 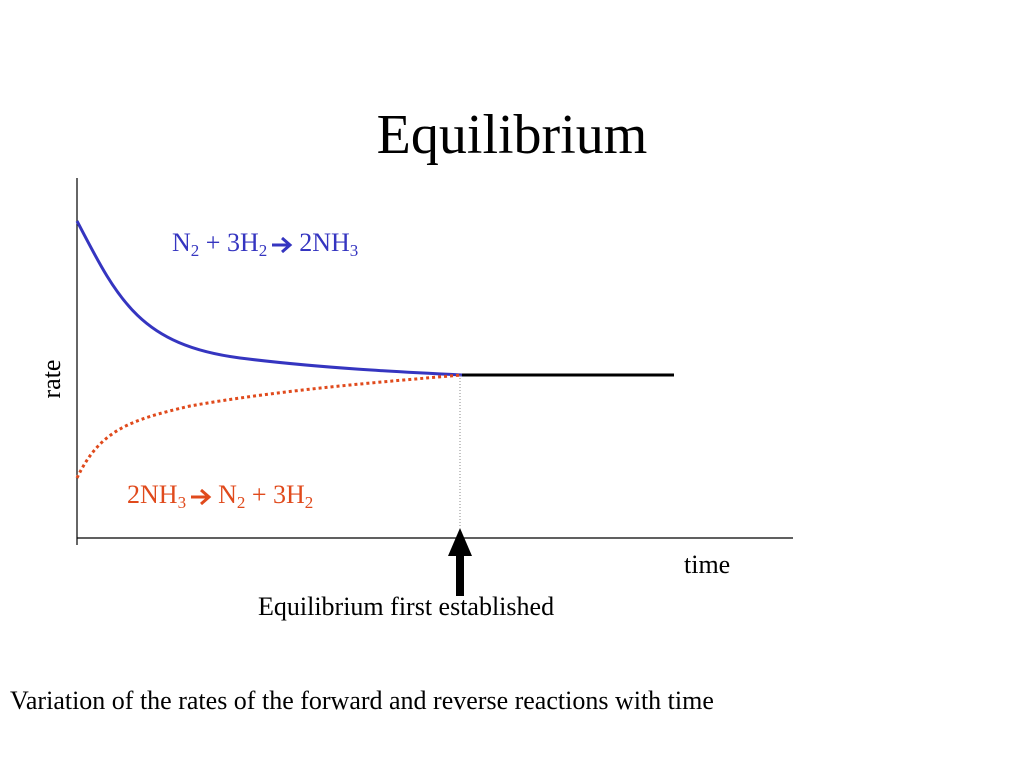 What do you see at coordinates (51, 379) in the screenshot?
I see `y-axis-label: rate` at bounding box center [51, 379].